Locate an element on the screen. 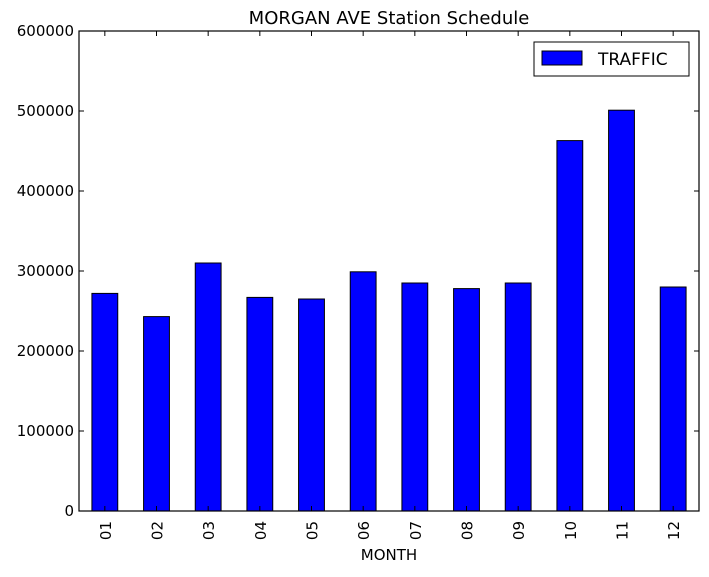 The width and height of the screenshot is (709, 577). x-tick-label-02: 02 is located at coordinates (158, 530).